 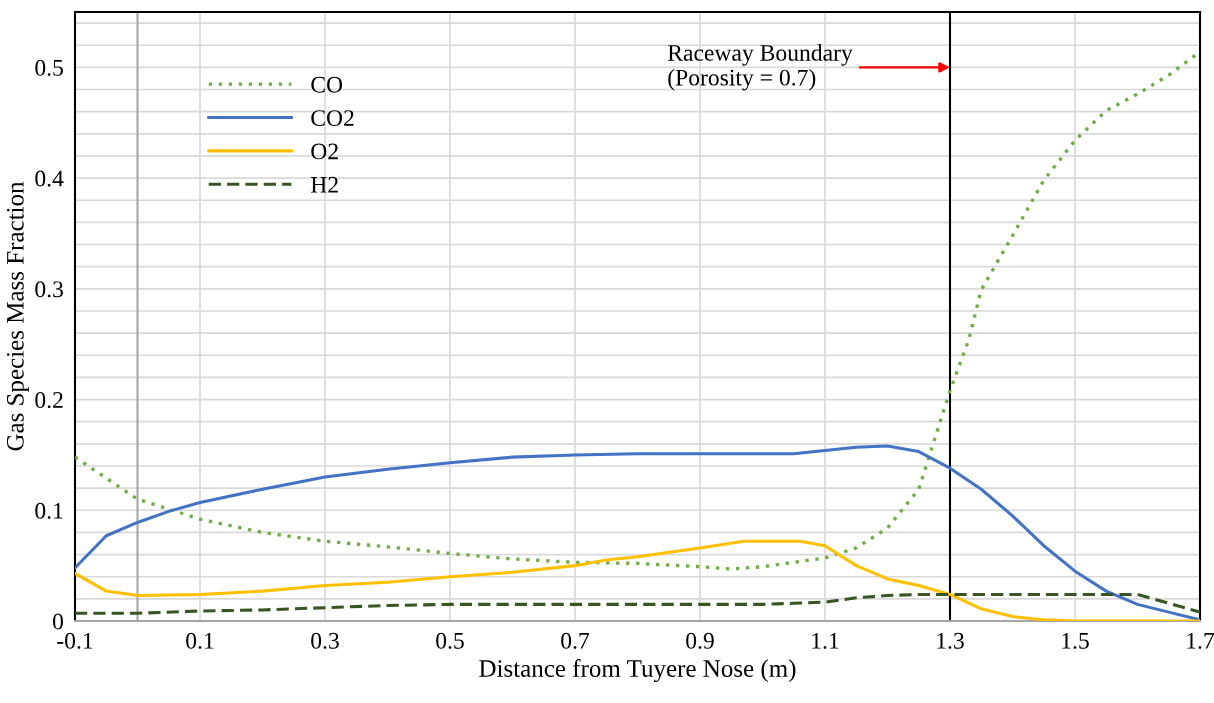 I want to click on x-tick-label: 0.5, so click(x=450, y=640).